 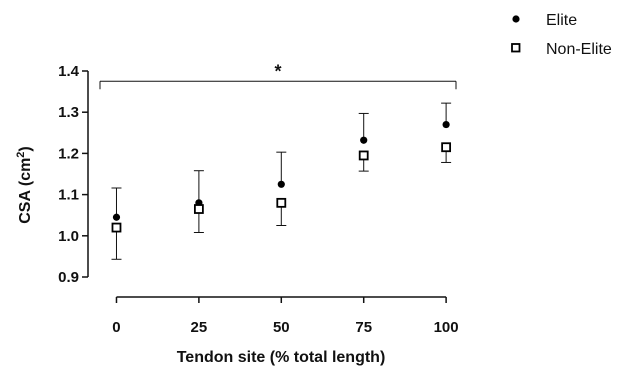 I want to click on y-axis-title-superscript: 2, so click(x=21, y=155).